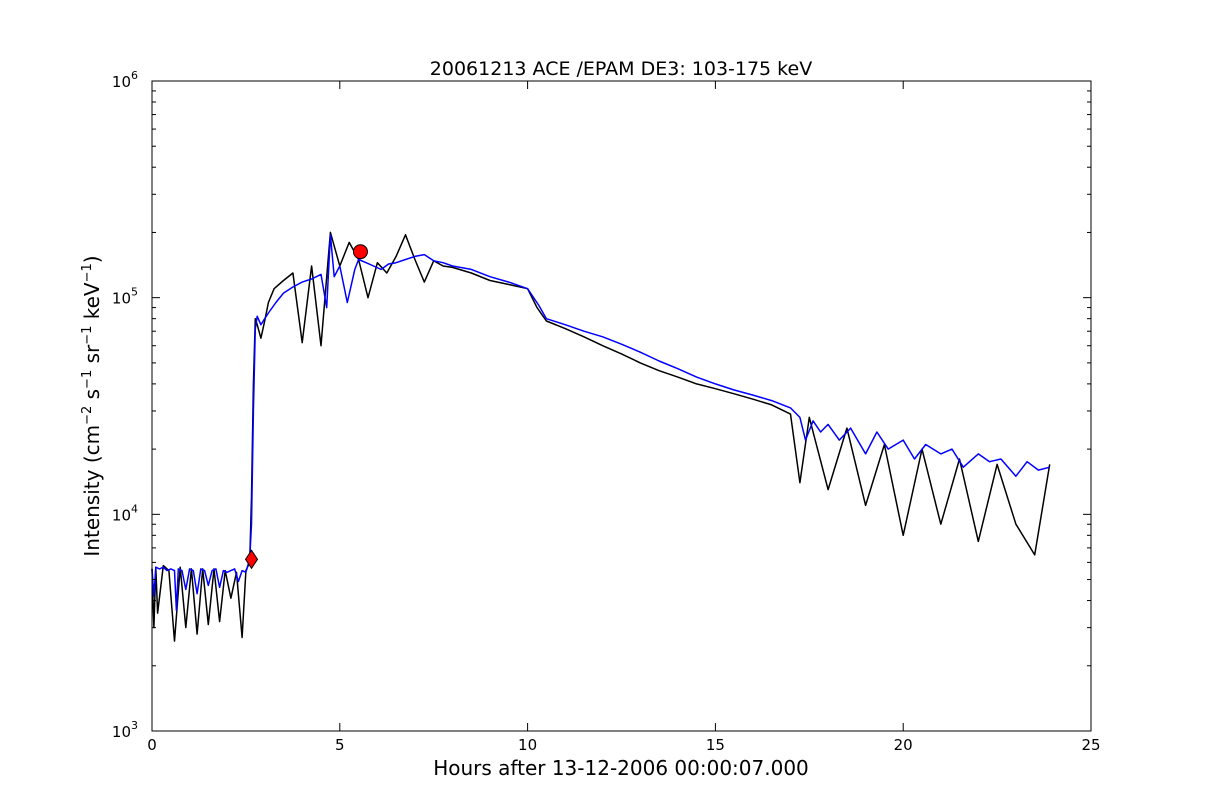 The image size is (1212, 812). I want to click on y-label-exp-s: −1, so click(87, 379).